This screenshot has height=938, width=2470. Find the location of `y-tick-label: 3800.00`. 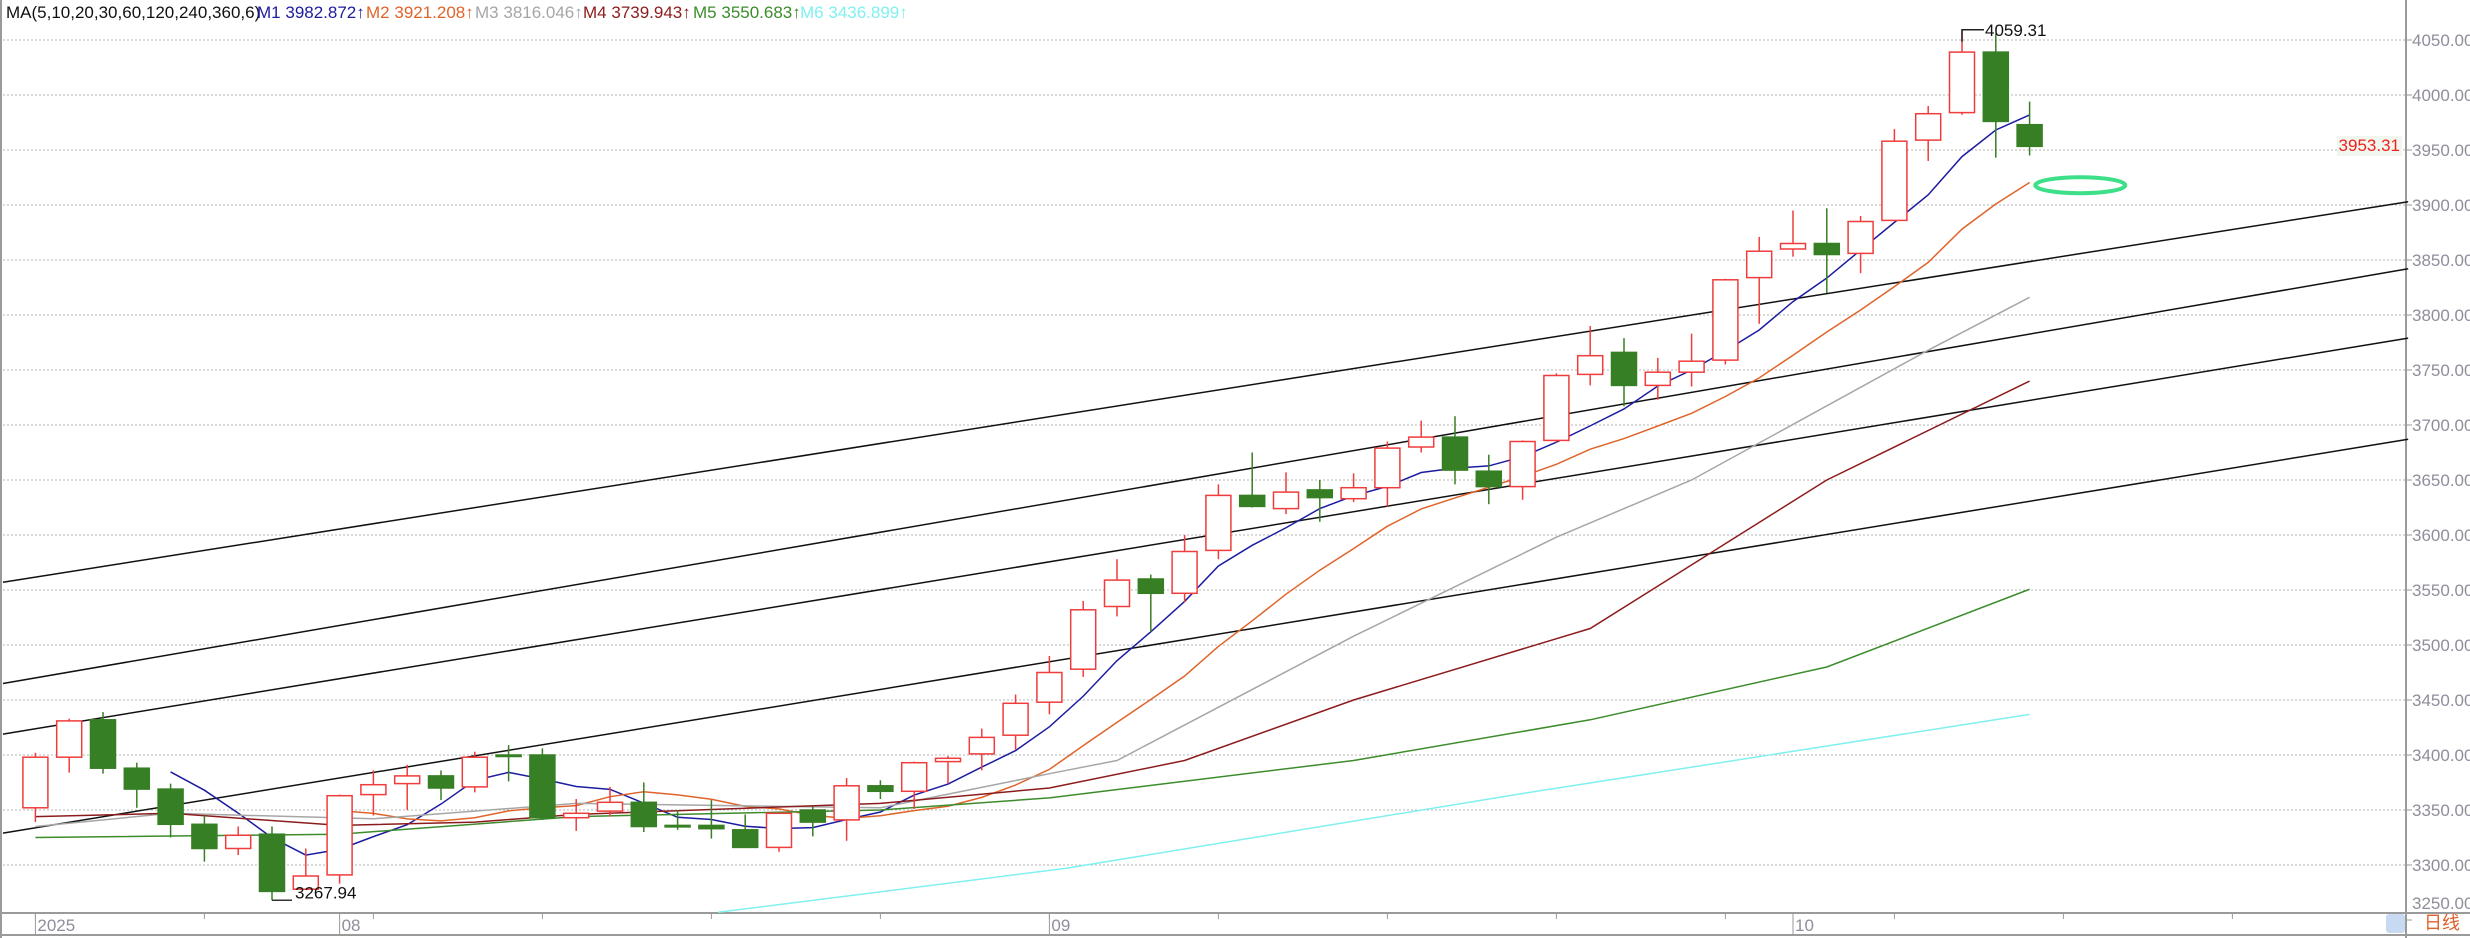

y-tick-label: 3800.00 is located at coordinates (2441, 315).